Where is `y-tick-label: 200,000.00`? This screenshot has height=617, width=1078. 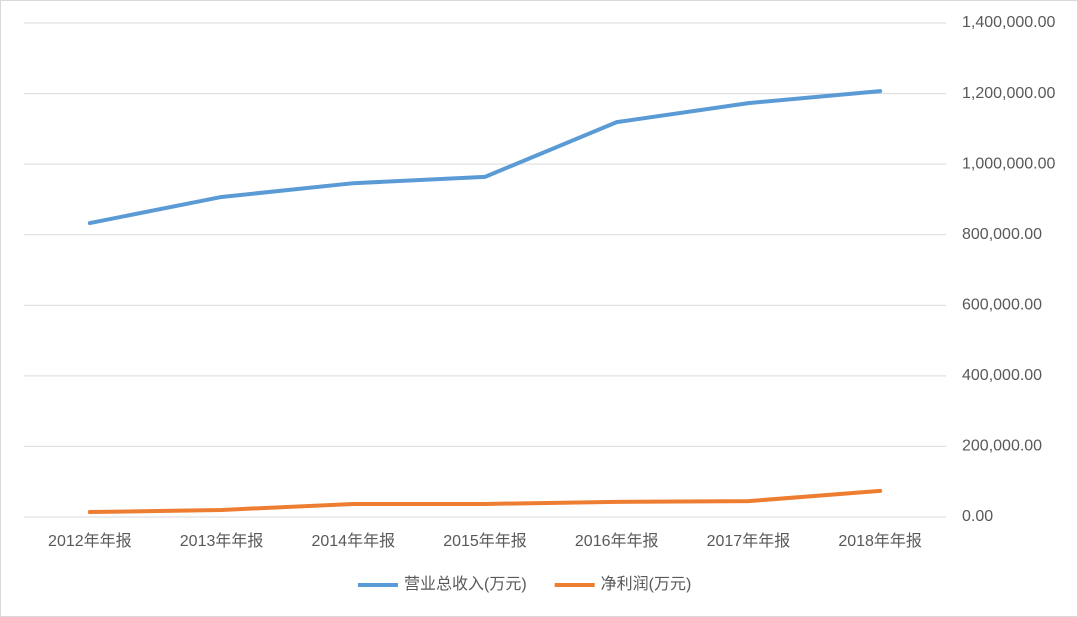 y-tick-label: 200,000.00 is located at coordinates (1002, 446).